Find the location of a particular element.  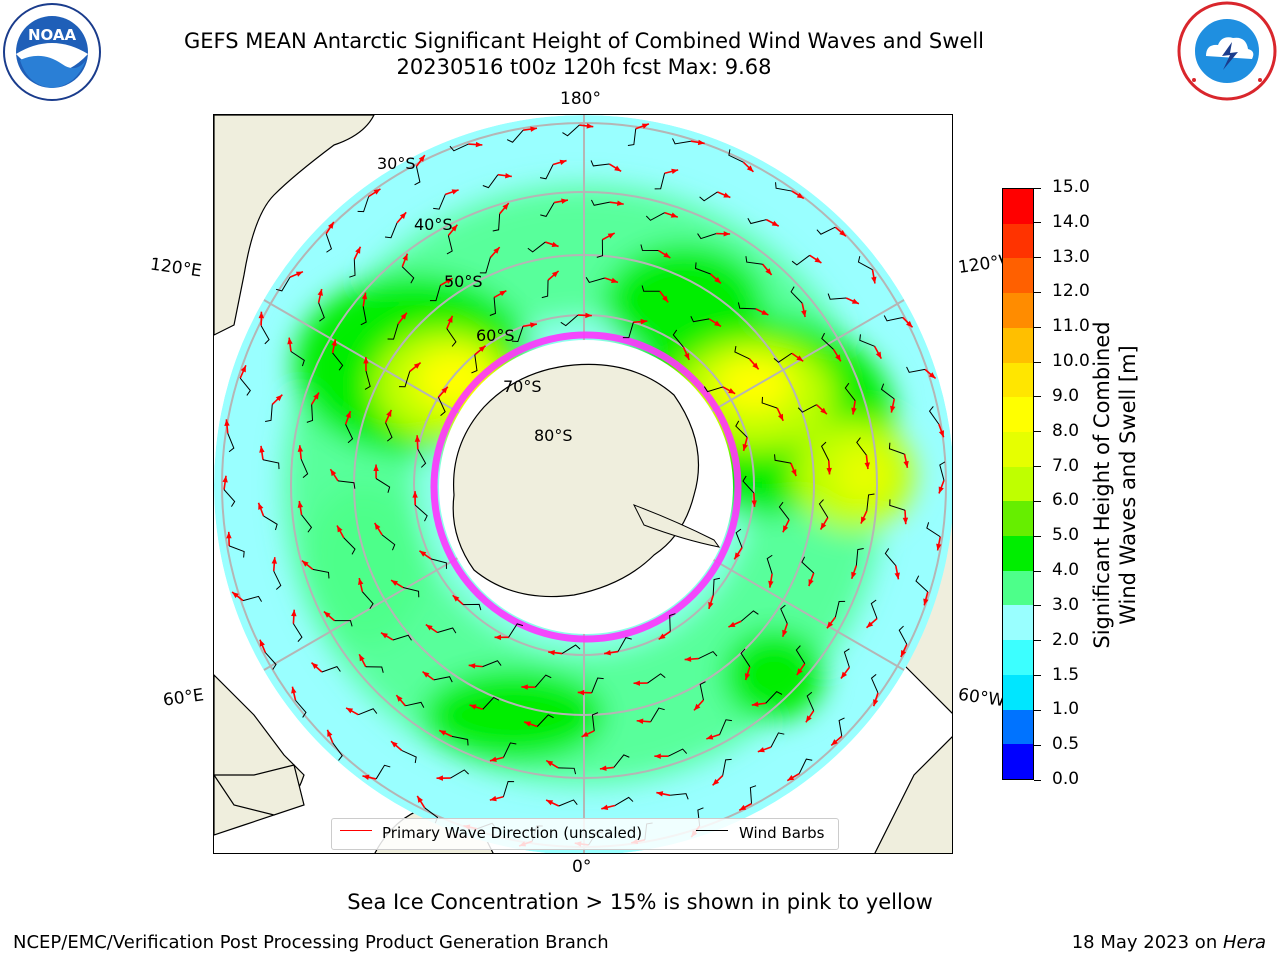

lon-label-60e: 60°E is located at coordinates (183, 698).